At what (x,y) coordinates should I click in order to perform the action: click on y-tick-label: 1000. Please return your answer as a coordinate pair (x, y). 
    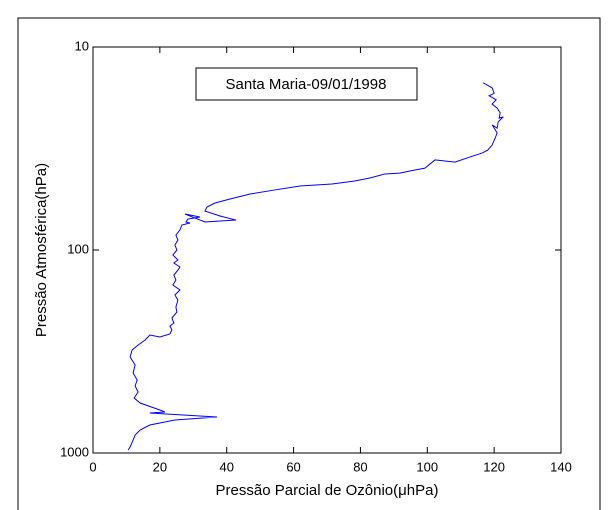
    Looking at the image, I should click on (74, 451).